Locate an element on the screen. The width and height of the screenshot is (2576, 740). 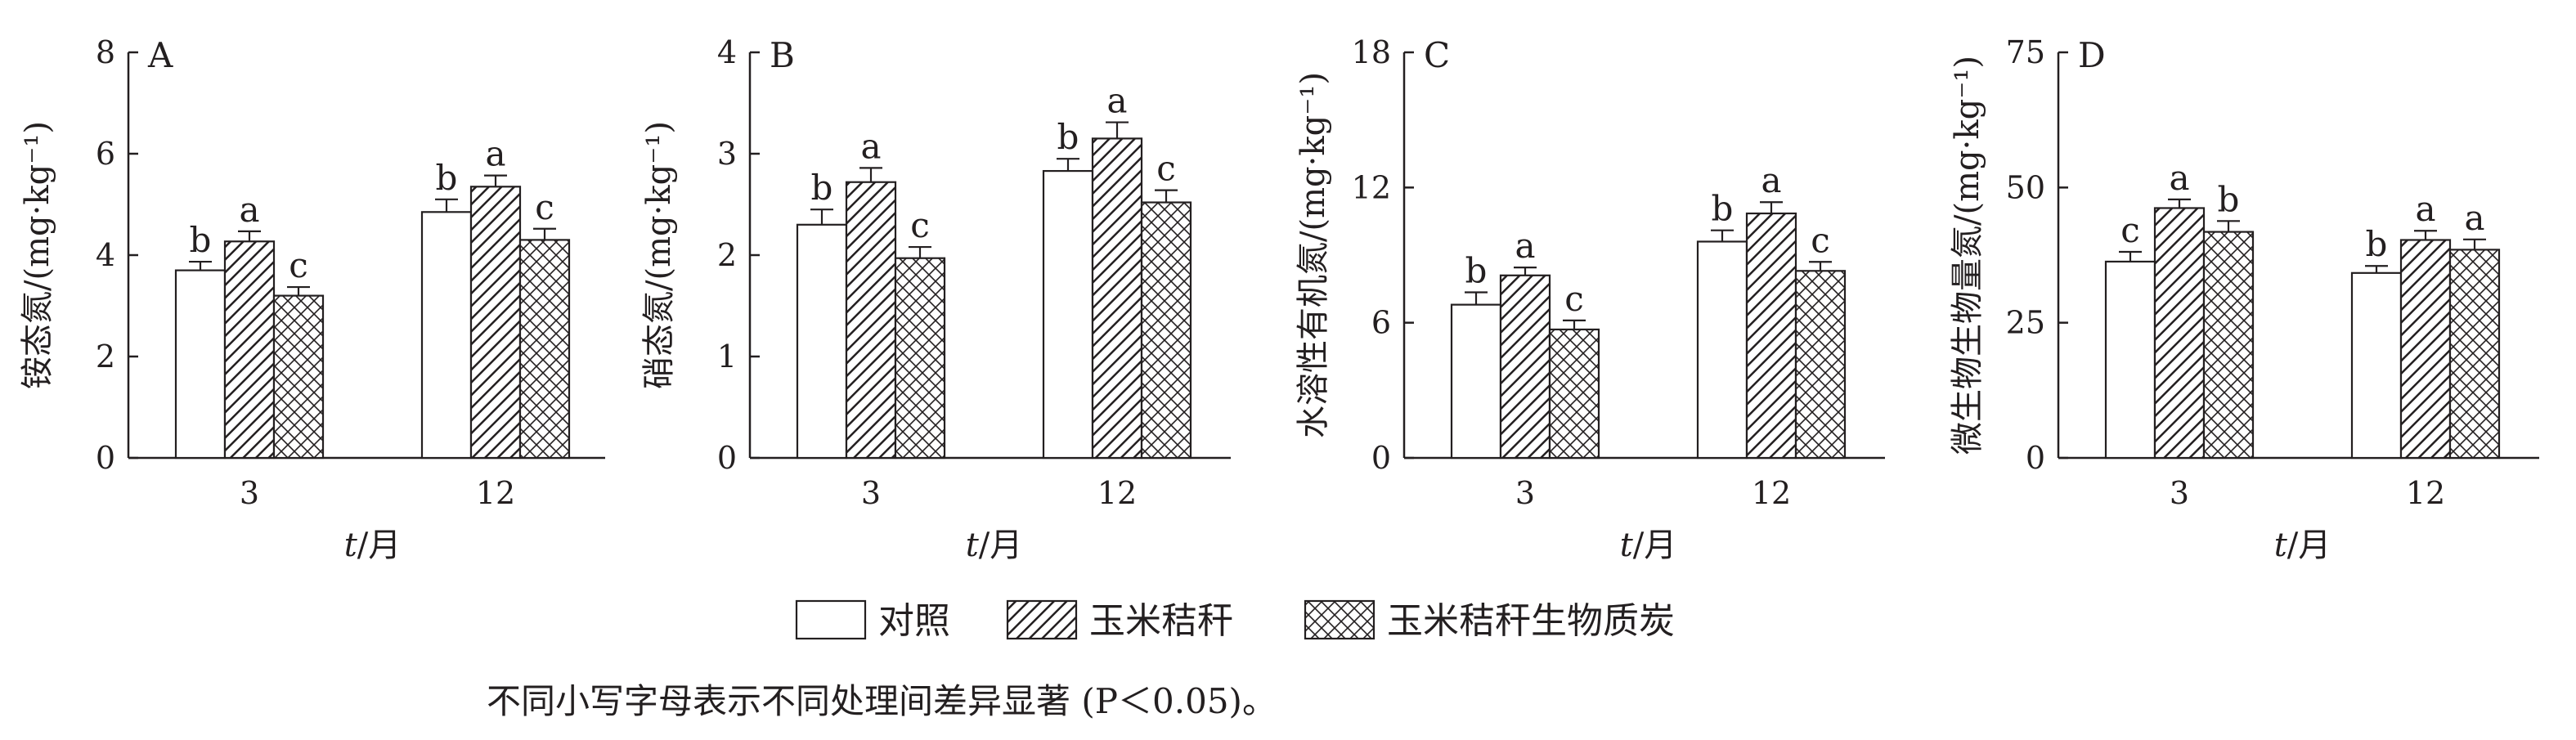
y-tick-label: 6 is located at coordinates (105, 154).